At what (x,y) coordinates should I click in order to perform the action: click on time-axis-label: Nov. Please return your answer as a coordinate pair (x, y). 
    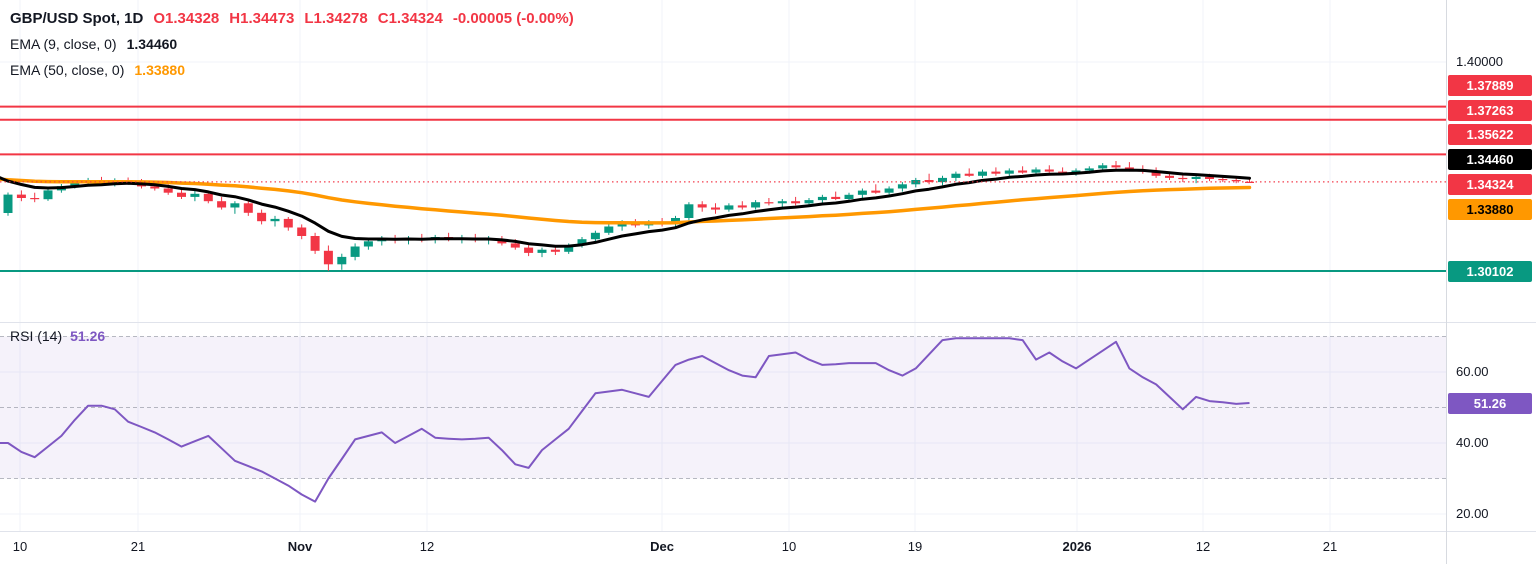
    Looking at the image, I should click on (300, 546).